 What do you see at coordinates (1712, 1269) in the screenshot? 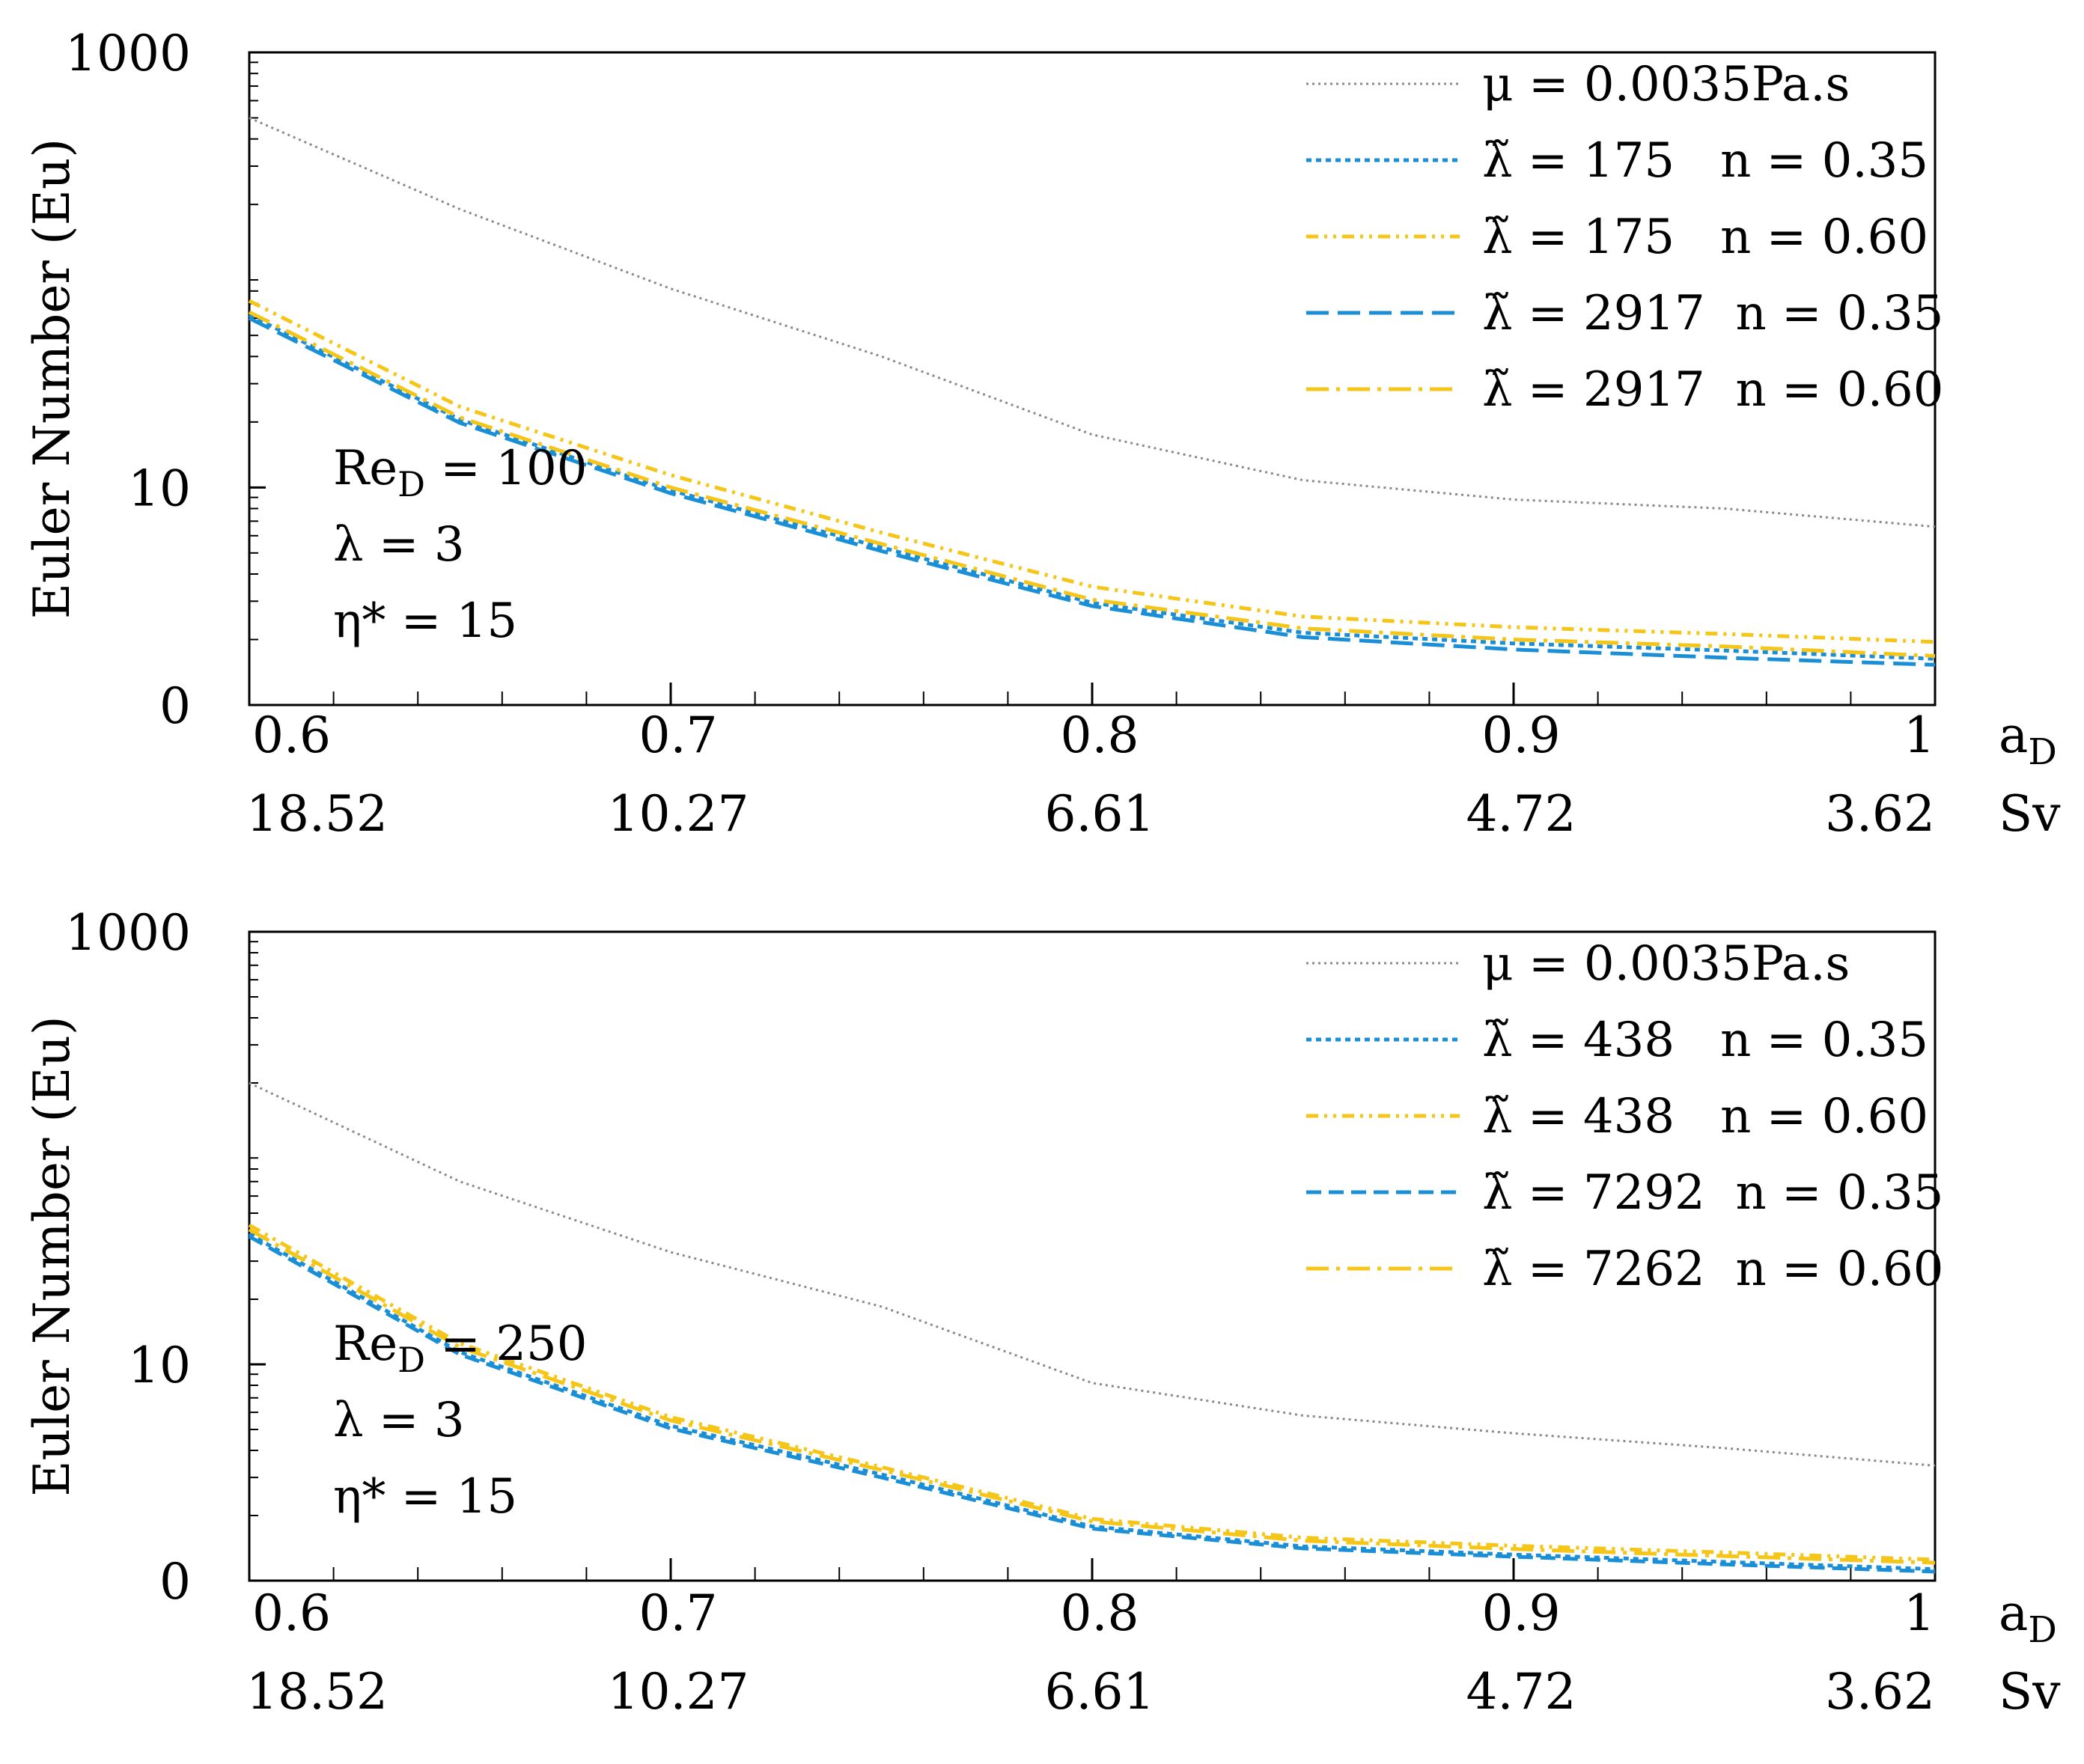
I see `legend-label: λ̃ = 7262 n = 0.60` at bounding box center [1712, 1269].